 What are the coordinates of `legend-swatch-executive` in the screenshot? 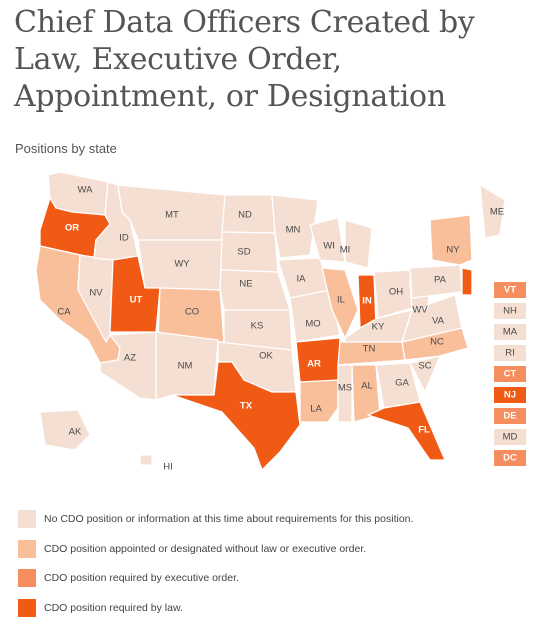 It's located at (27, 578).